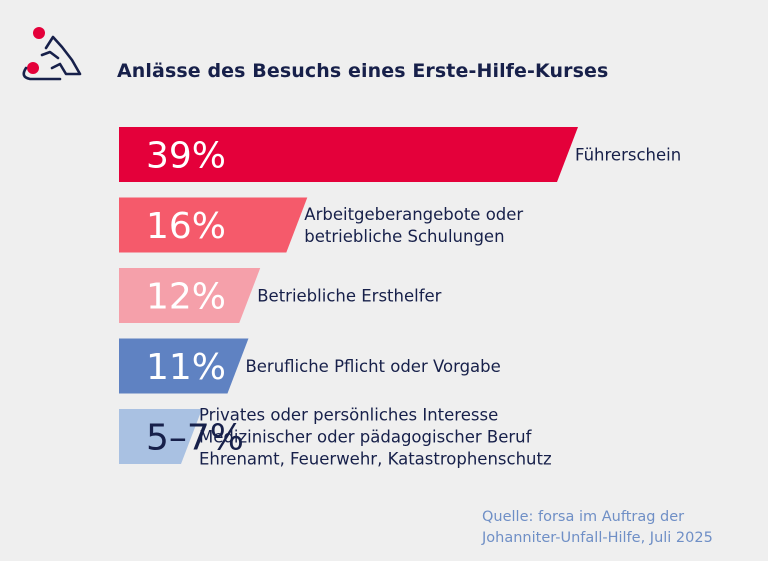 Image resolution: width=768 pixels, height=561 pixels. I want to click on logo-dot-bottom, so click(33, 68).